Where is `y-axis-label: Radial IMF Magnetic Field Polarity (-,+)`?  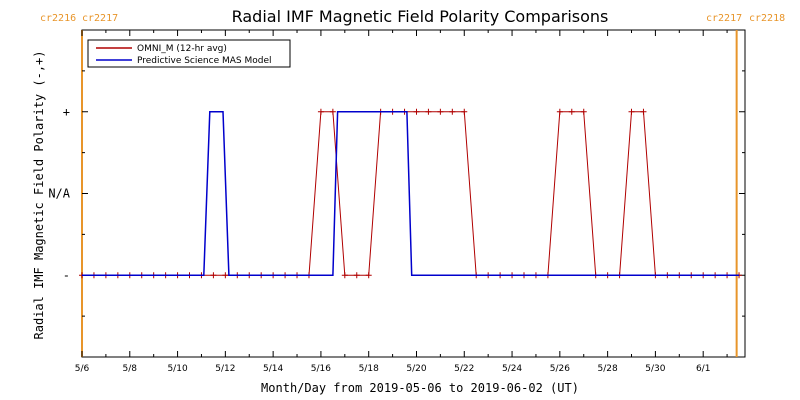
y-axis-label: Radial IMF Magnetic Field Polarity (-,+) is located at coordinates (39, 195).